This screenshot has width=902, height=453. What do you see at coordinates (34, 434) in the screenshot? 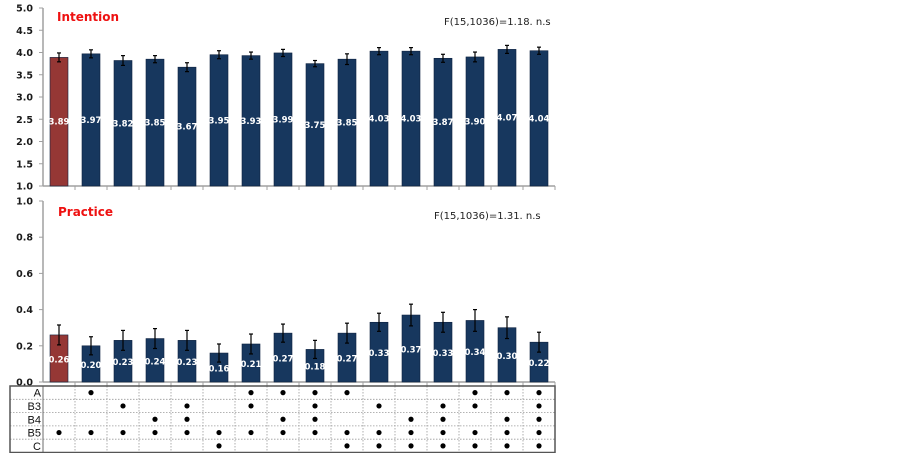
I see `table-row-label: B5` at bounding box center [34, 434].